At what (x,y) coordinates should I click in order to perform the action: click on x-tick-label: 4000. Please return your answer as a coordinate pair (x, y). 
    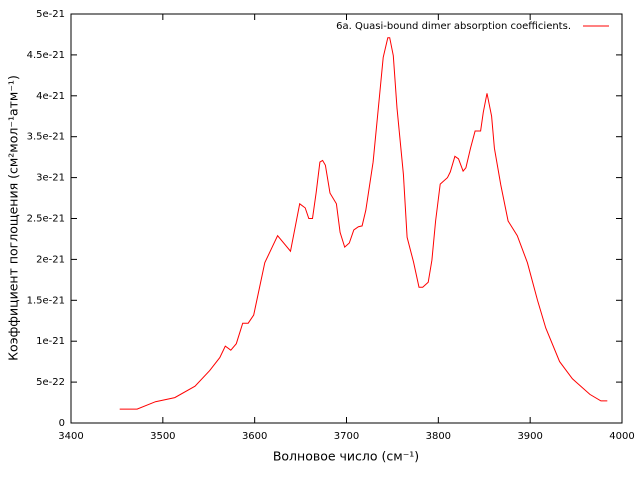
    Looking at the image, I should click on (621, 436).